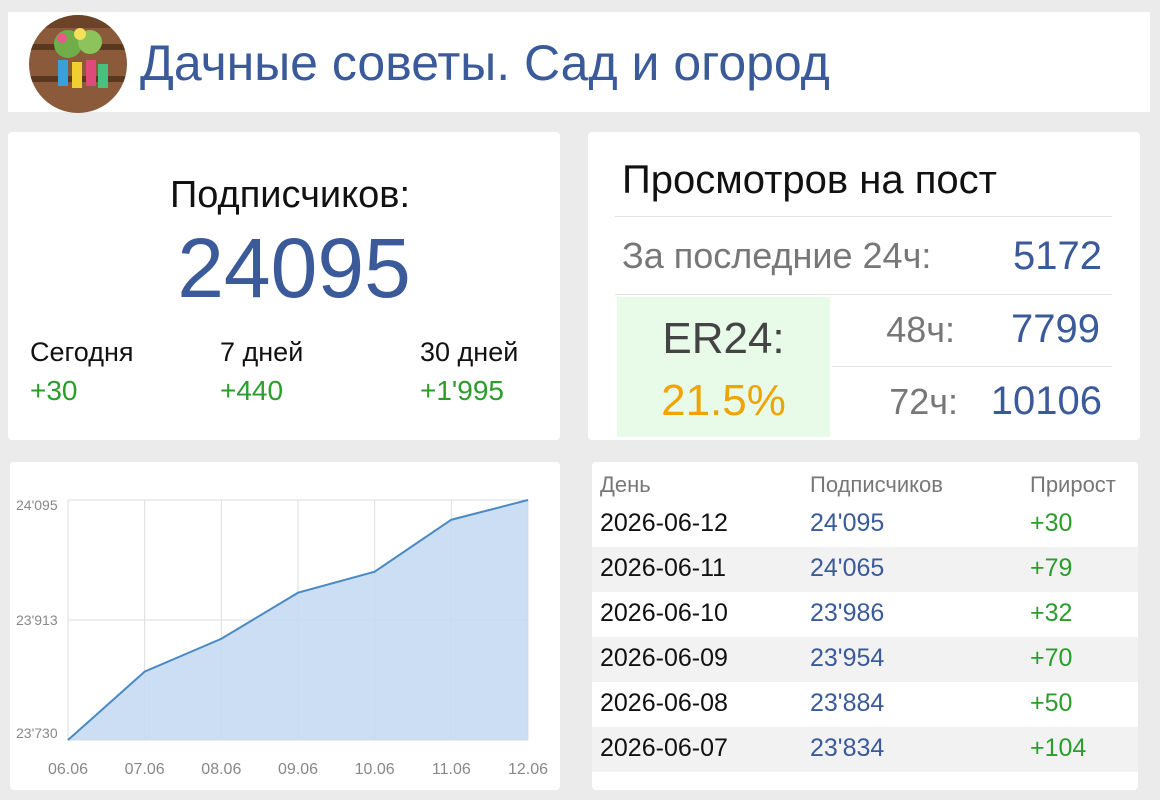  Describe the element at coordinates (290, 195) in the screenshot. I see `subscribers-label-text: Подписчиков:` at that location.